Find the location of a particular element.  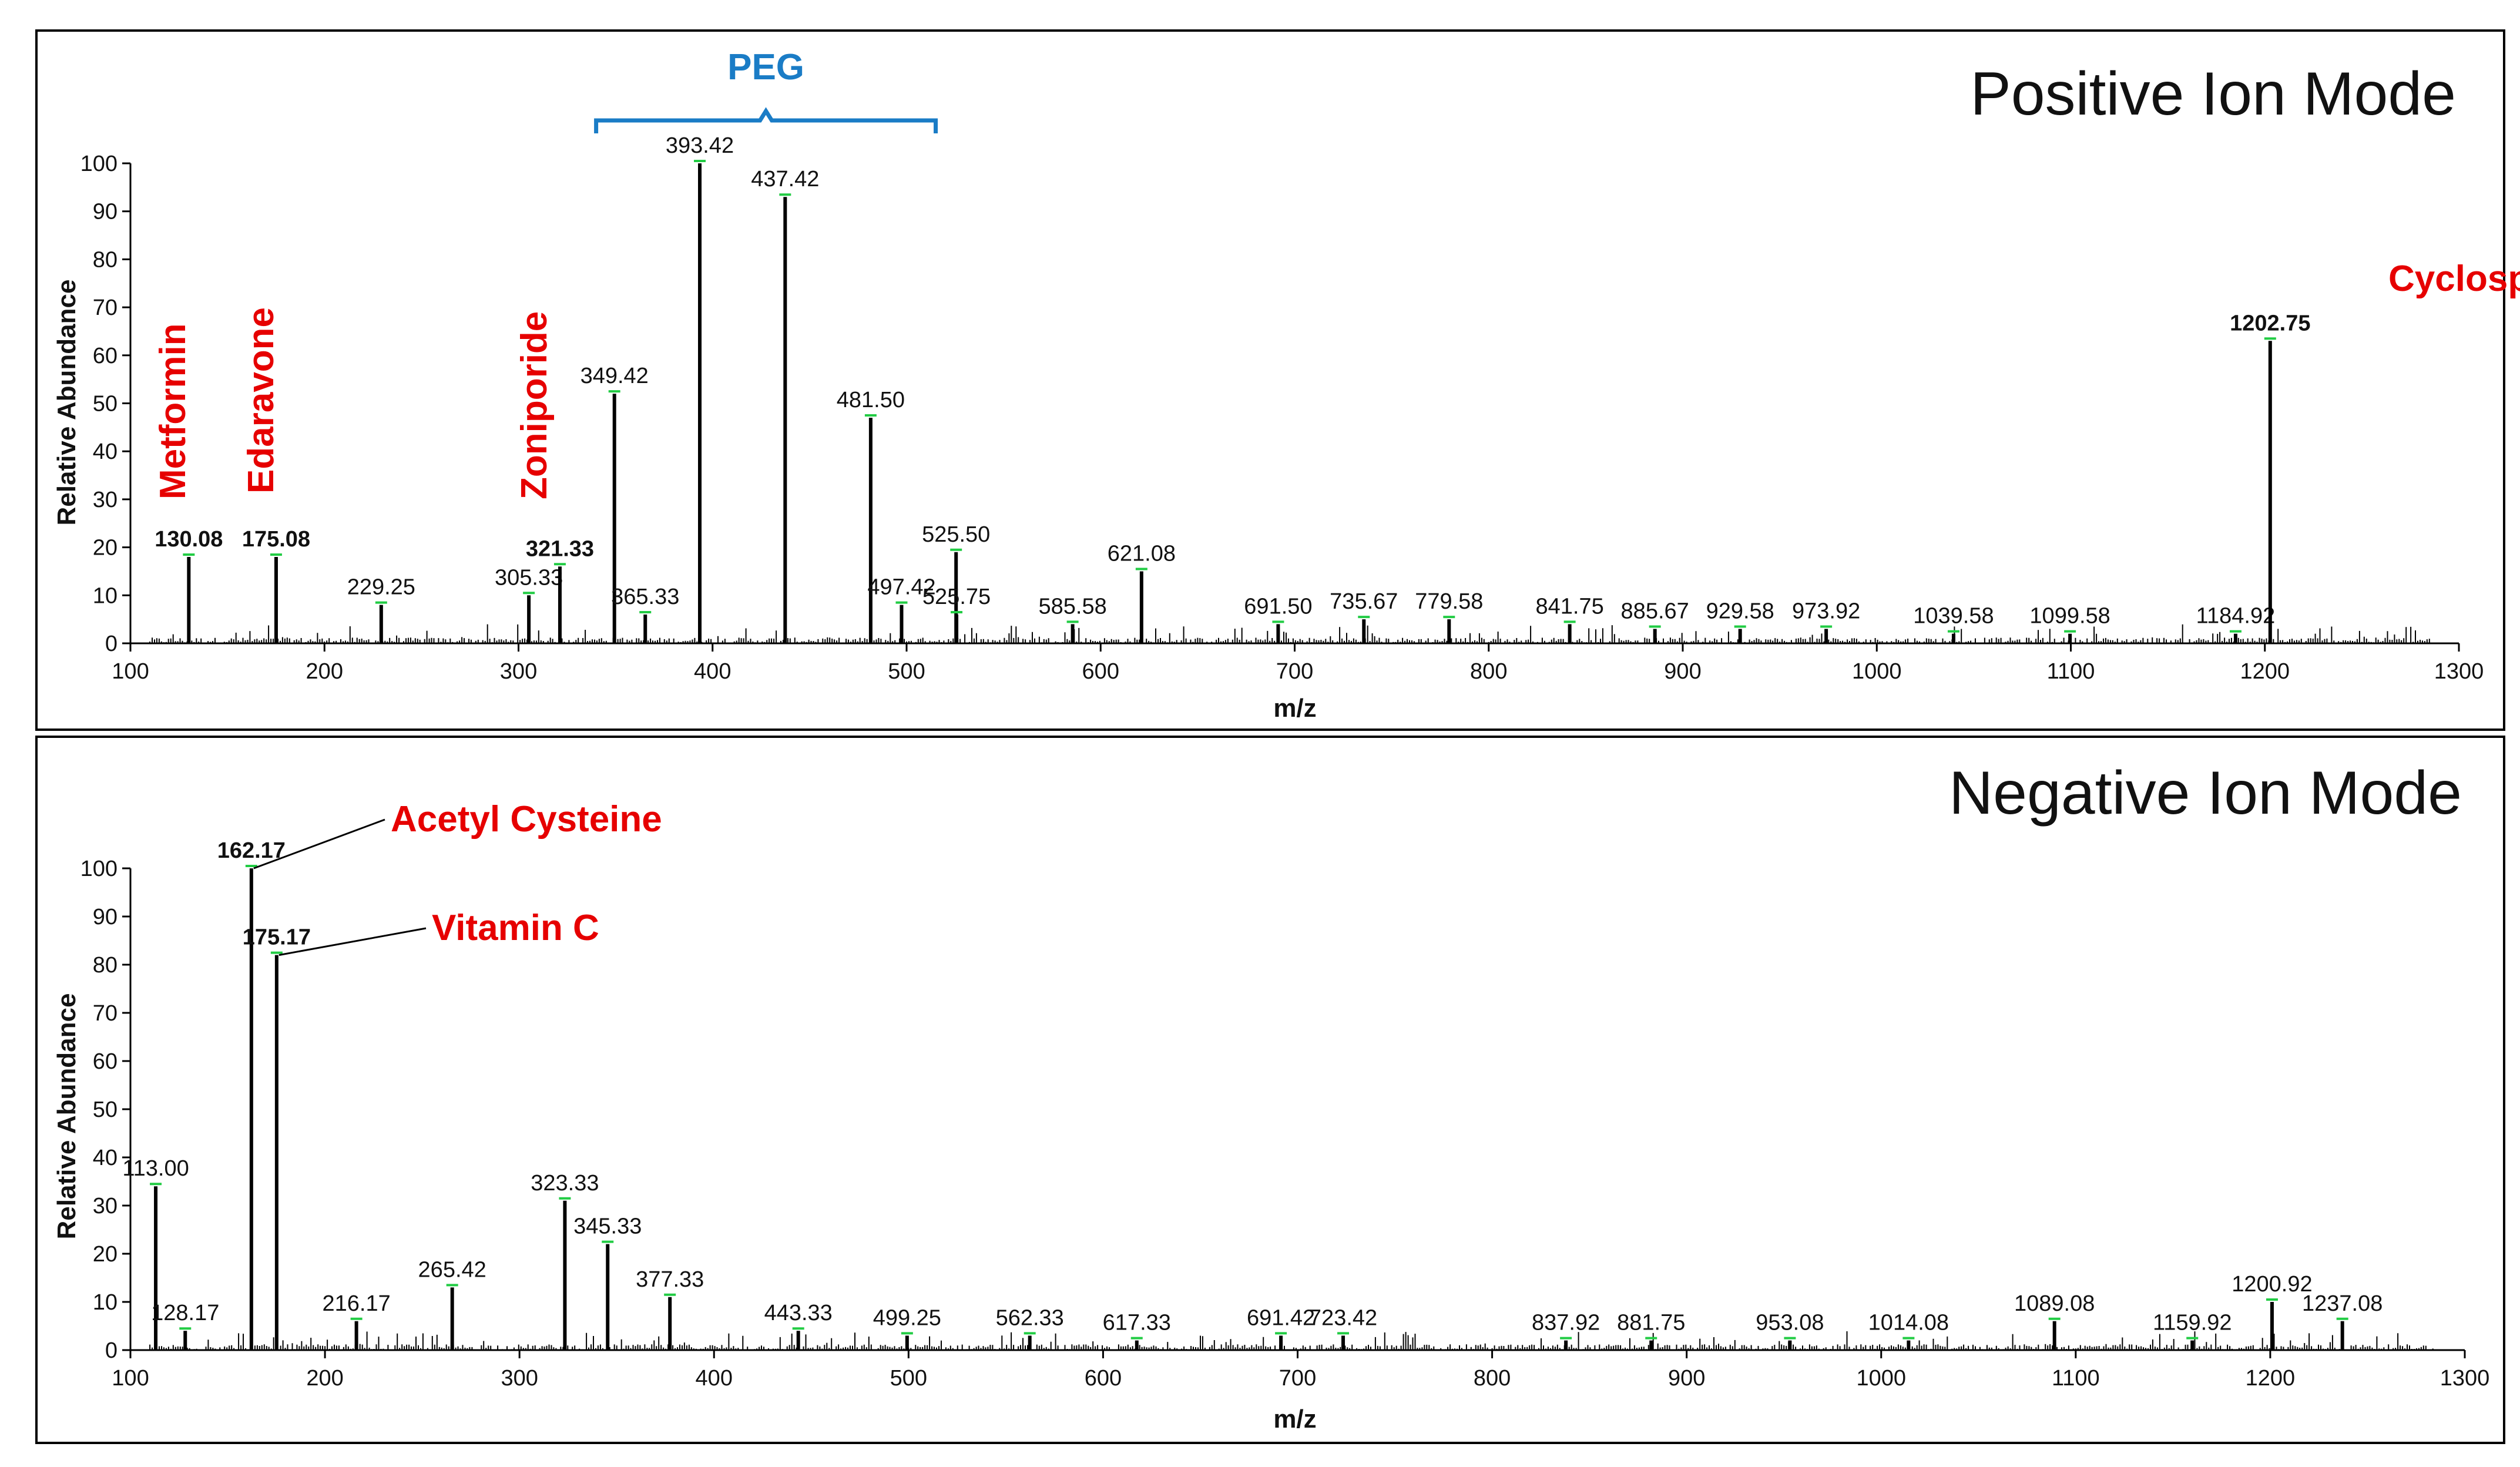

positive-x-tick-label: 1300 is located at coordinates (2459, 671).